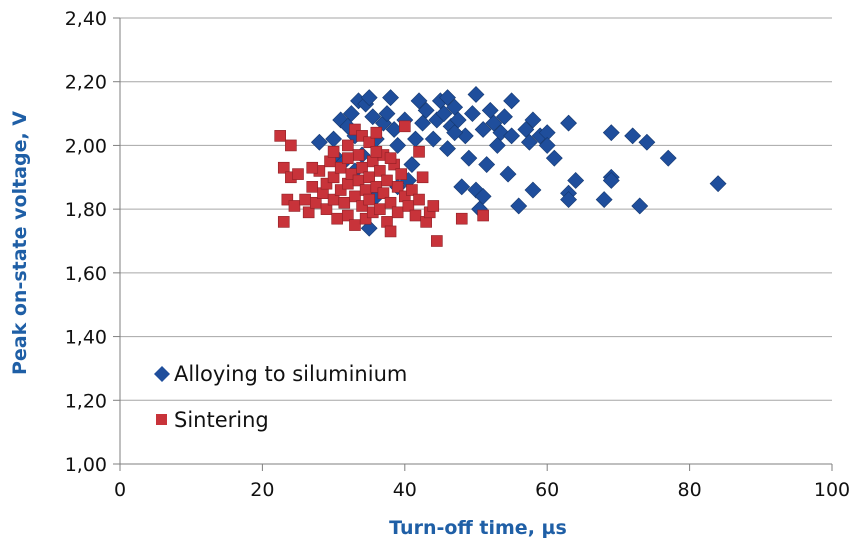 The width and height of the screenshot is (860, 544). I want to click on y-tick-label: 2,00, so click(86, 146).